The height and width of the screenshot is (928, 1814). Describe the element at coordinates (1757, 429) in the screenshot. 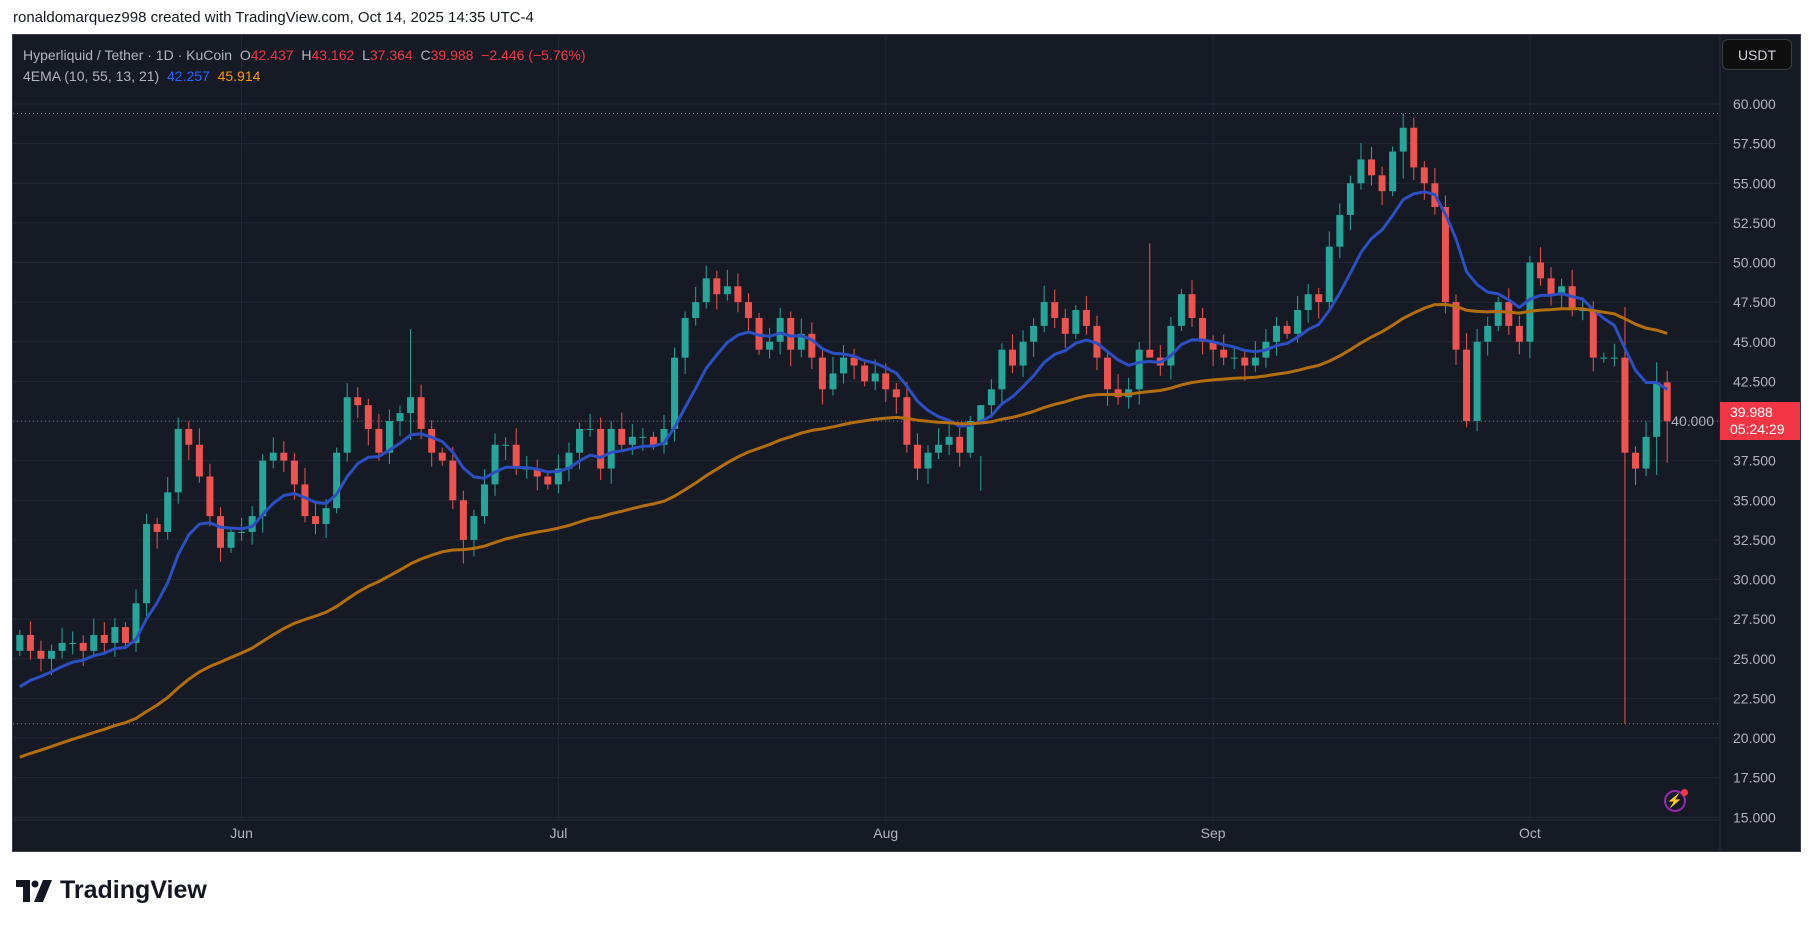

I see `bar-countdown: 05:24:29` at that location.